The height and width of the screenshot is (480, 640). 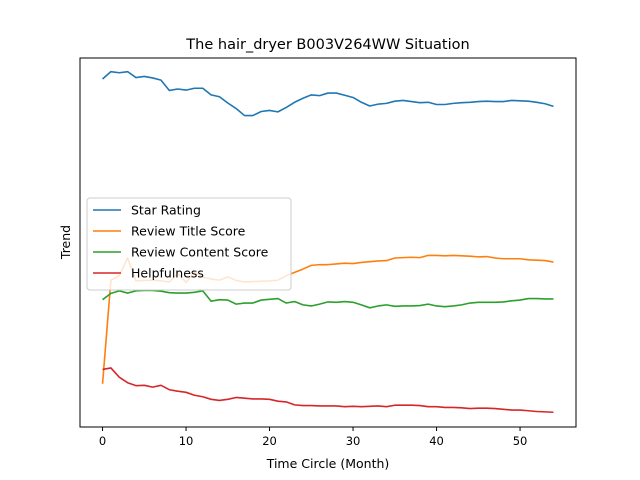 What do you see at coordinates (328, 299) in the screenshot?
I see `series-line-review-content-score` at bounding box center [328, 299].